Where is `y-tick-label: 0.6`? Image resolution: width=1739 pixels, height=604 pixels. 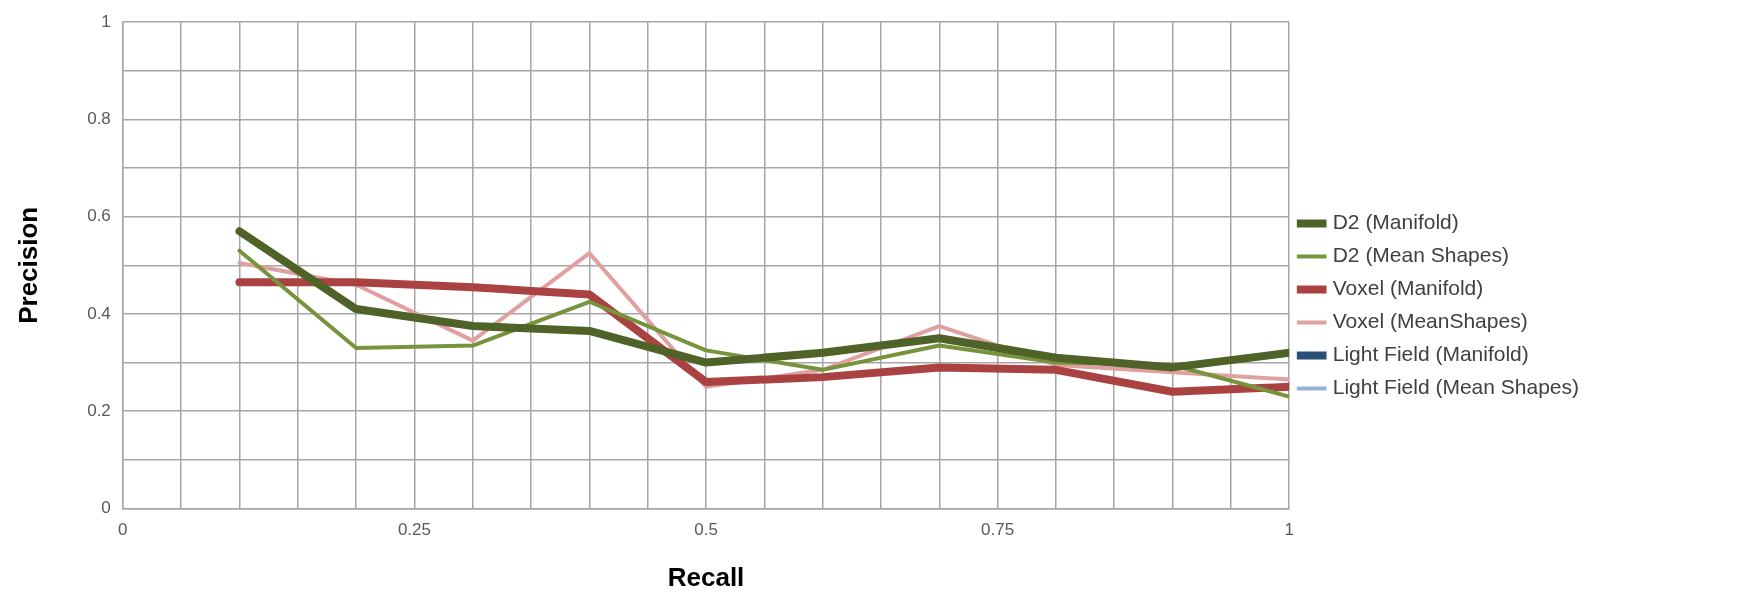
y-tick-label: 0.6 is located at coordinates (99, 216).